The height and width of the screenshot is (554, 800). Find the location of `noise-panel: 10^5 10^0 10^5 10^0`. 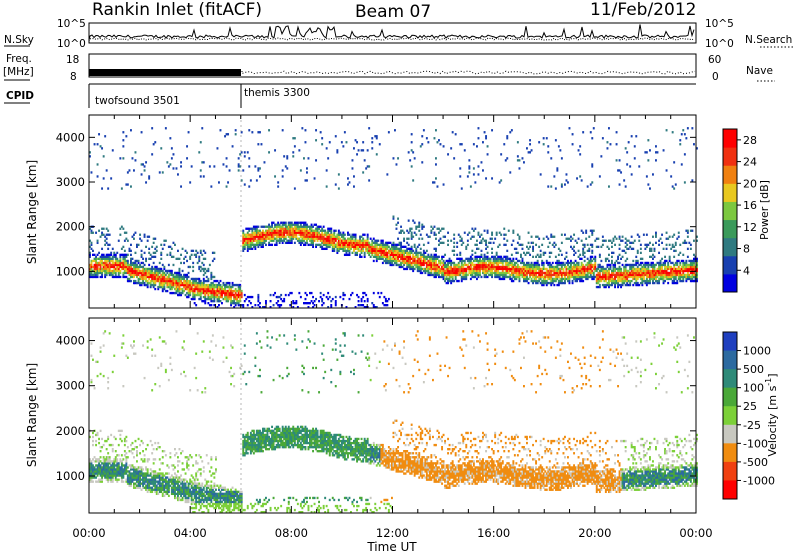

noise-panel: 10^5 10^0 10^5 10^0 is located at coordinates (395, 34).